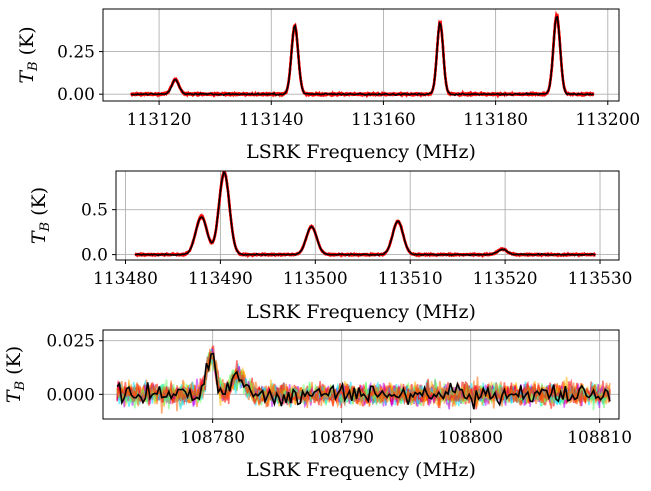 This screenshot has width=651, height=491. I want to click on y-tick-label: 0.0, so click(94, 256).